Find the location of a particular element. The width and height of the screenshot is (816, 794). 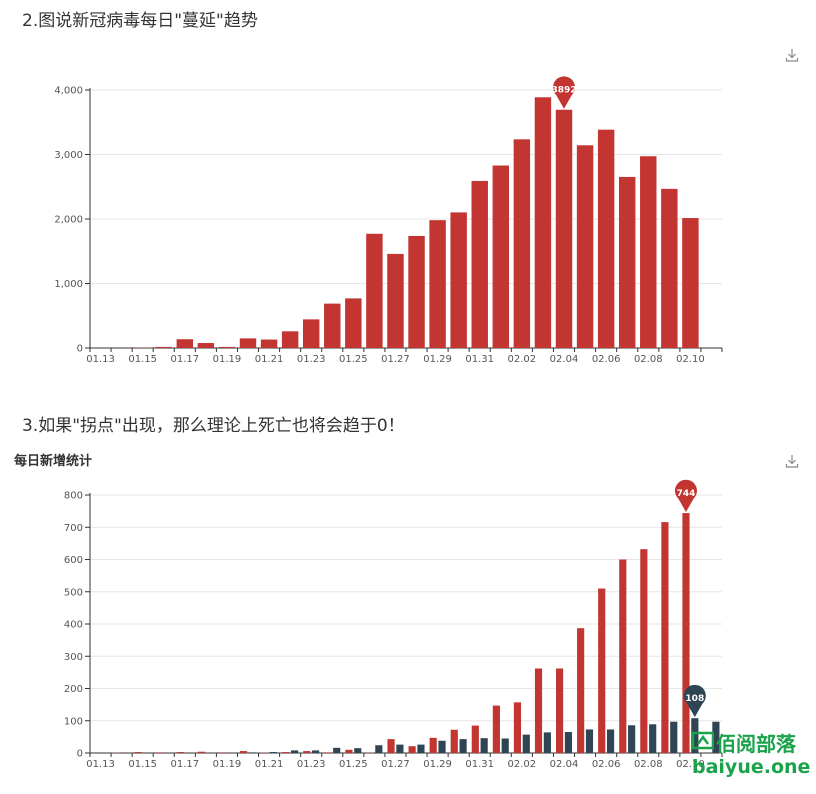

max-marker-label: 744 is located at coordinates (686, 494).